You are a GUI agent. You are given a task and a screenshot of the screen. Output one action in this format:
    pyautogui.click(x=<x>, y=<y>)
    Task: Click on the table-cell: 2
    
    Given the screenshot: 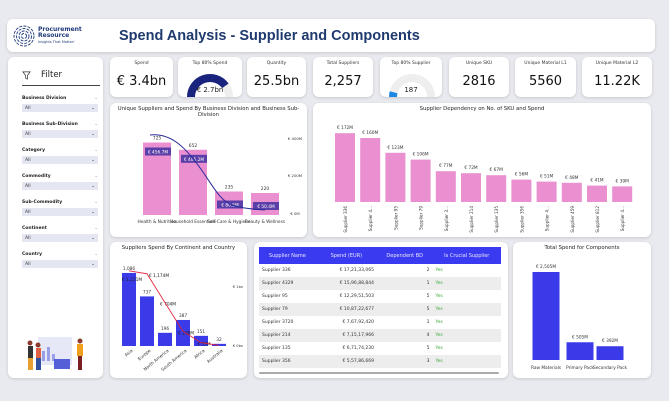 What is the action you would take?
    pyautogui.click(x=428, y=270)
    